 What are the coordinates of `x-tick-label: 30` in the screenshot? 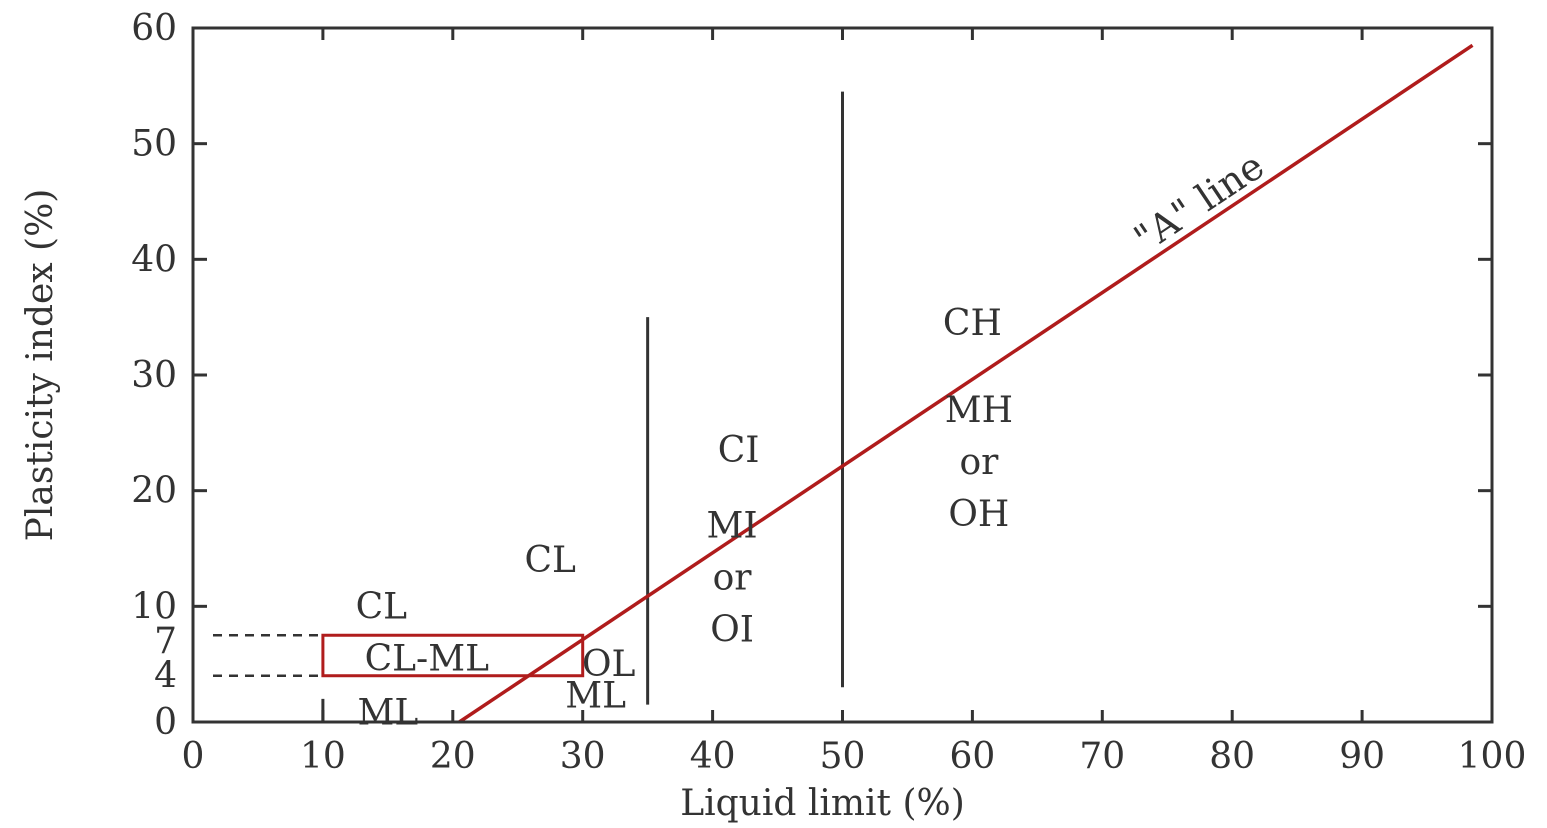 It's located at (583, 756).